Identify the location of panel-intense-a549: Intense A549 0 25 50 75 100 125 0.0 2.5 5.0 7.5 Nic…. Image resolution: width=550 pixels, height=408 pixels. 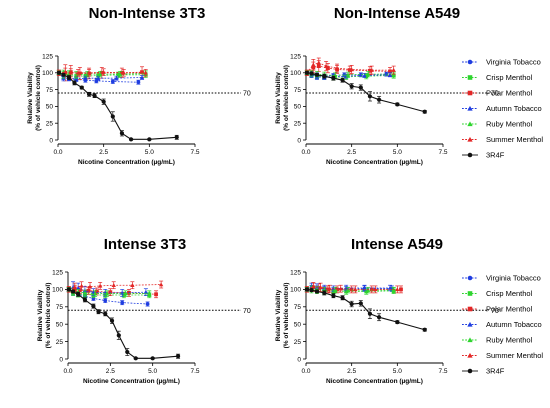
(387, 310).